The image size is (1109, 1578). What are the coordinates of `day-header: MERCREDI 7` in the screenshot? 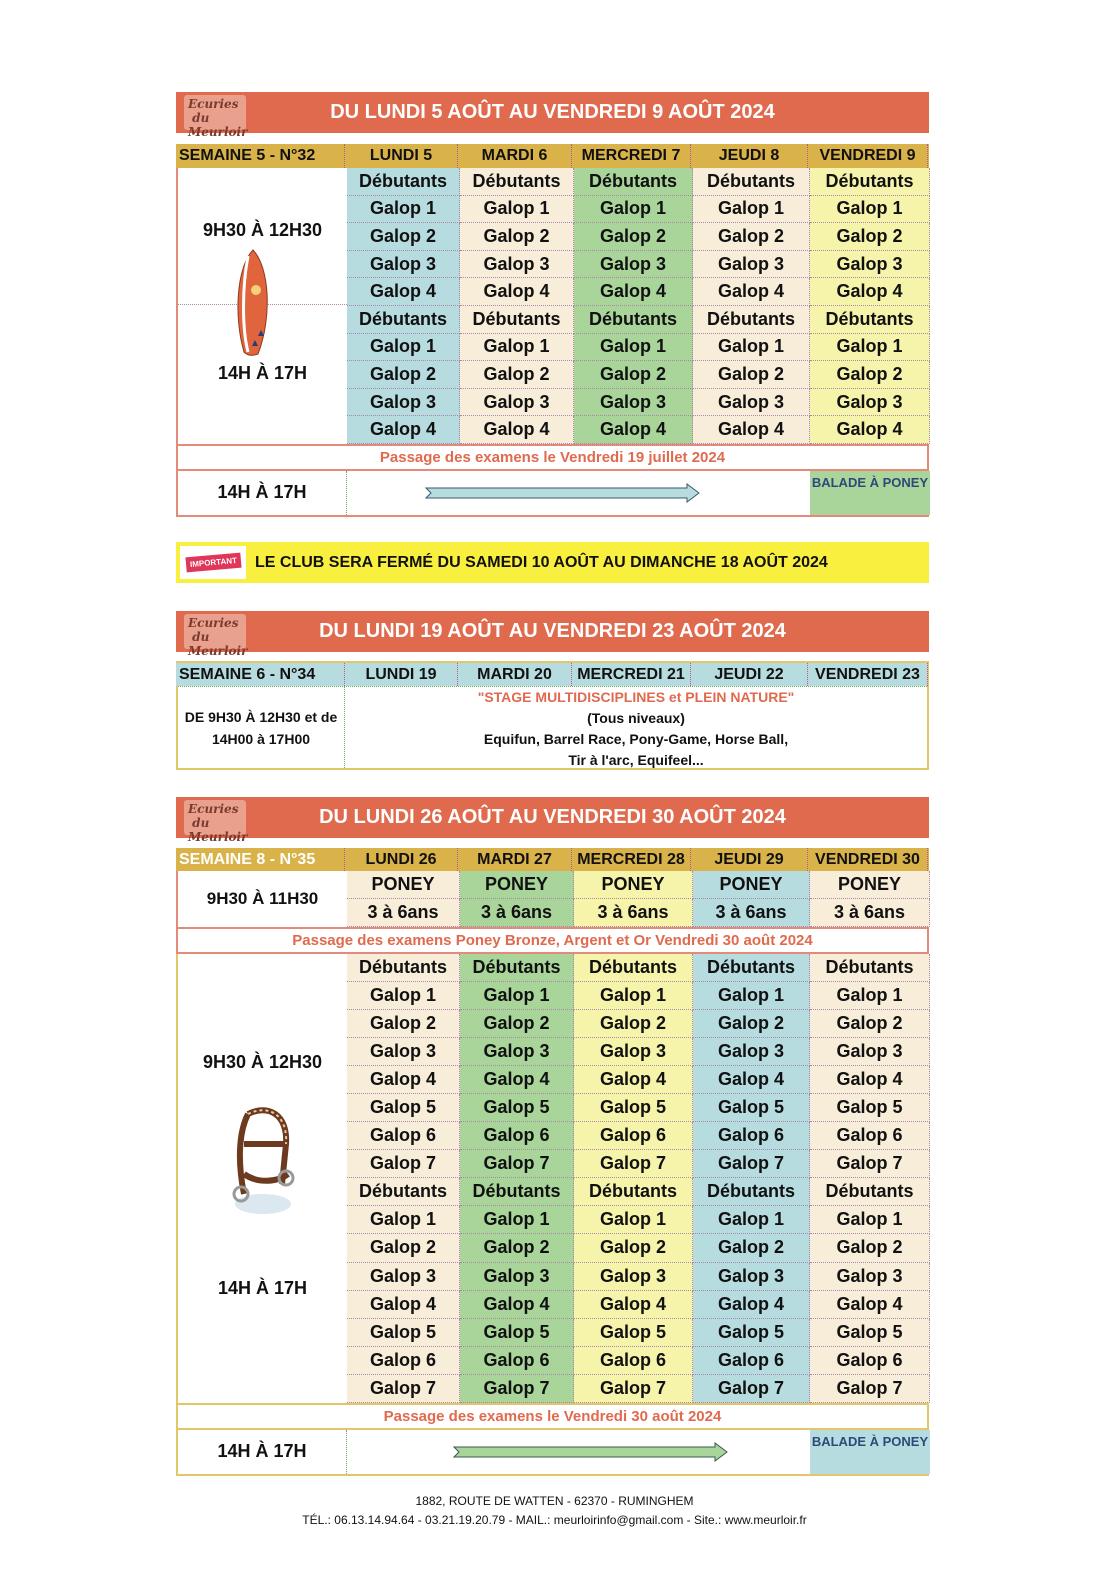 It's located at (631, 156).